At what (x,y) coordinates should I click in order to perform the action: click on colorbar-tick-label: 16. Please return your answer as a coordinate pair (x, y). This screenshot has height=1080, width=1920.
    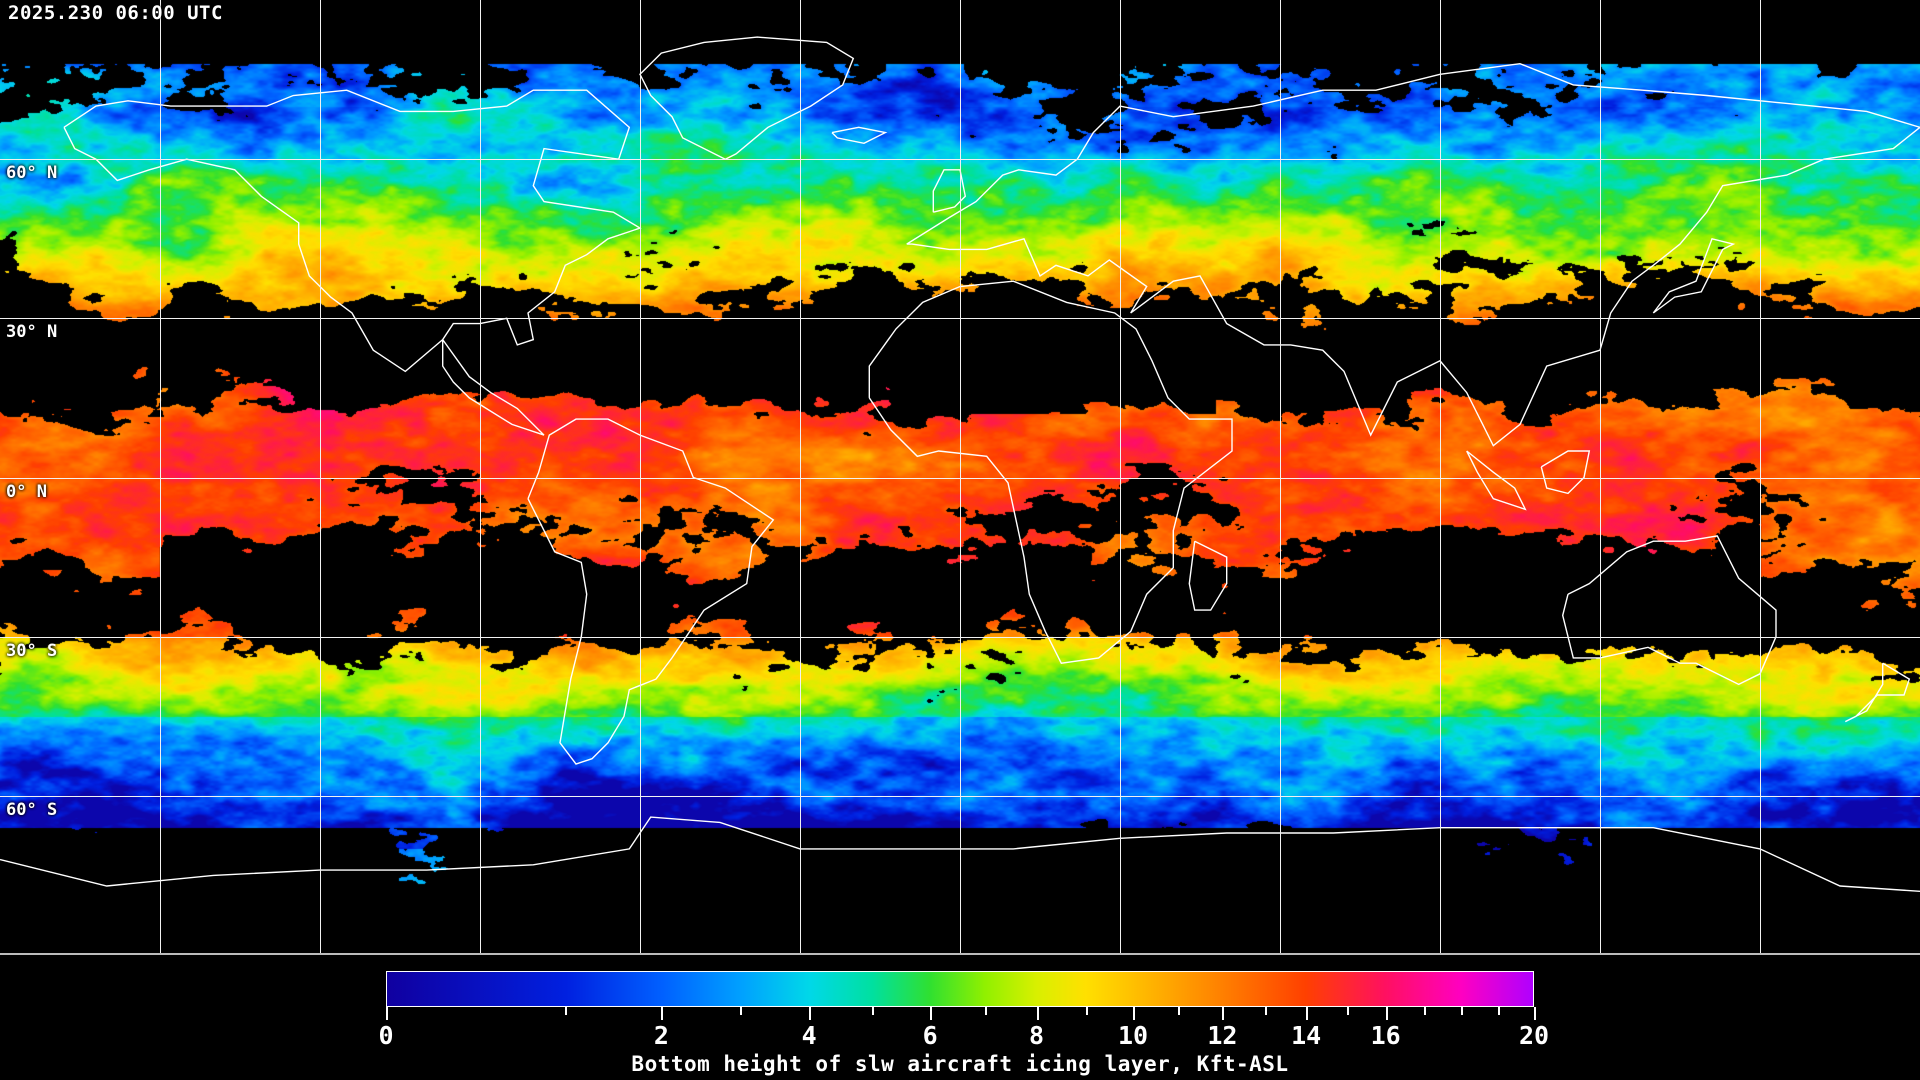
    Looking at the image, I should click on (1385, 1035).